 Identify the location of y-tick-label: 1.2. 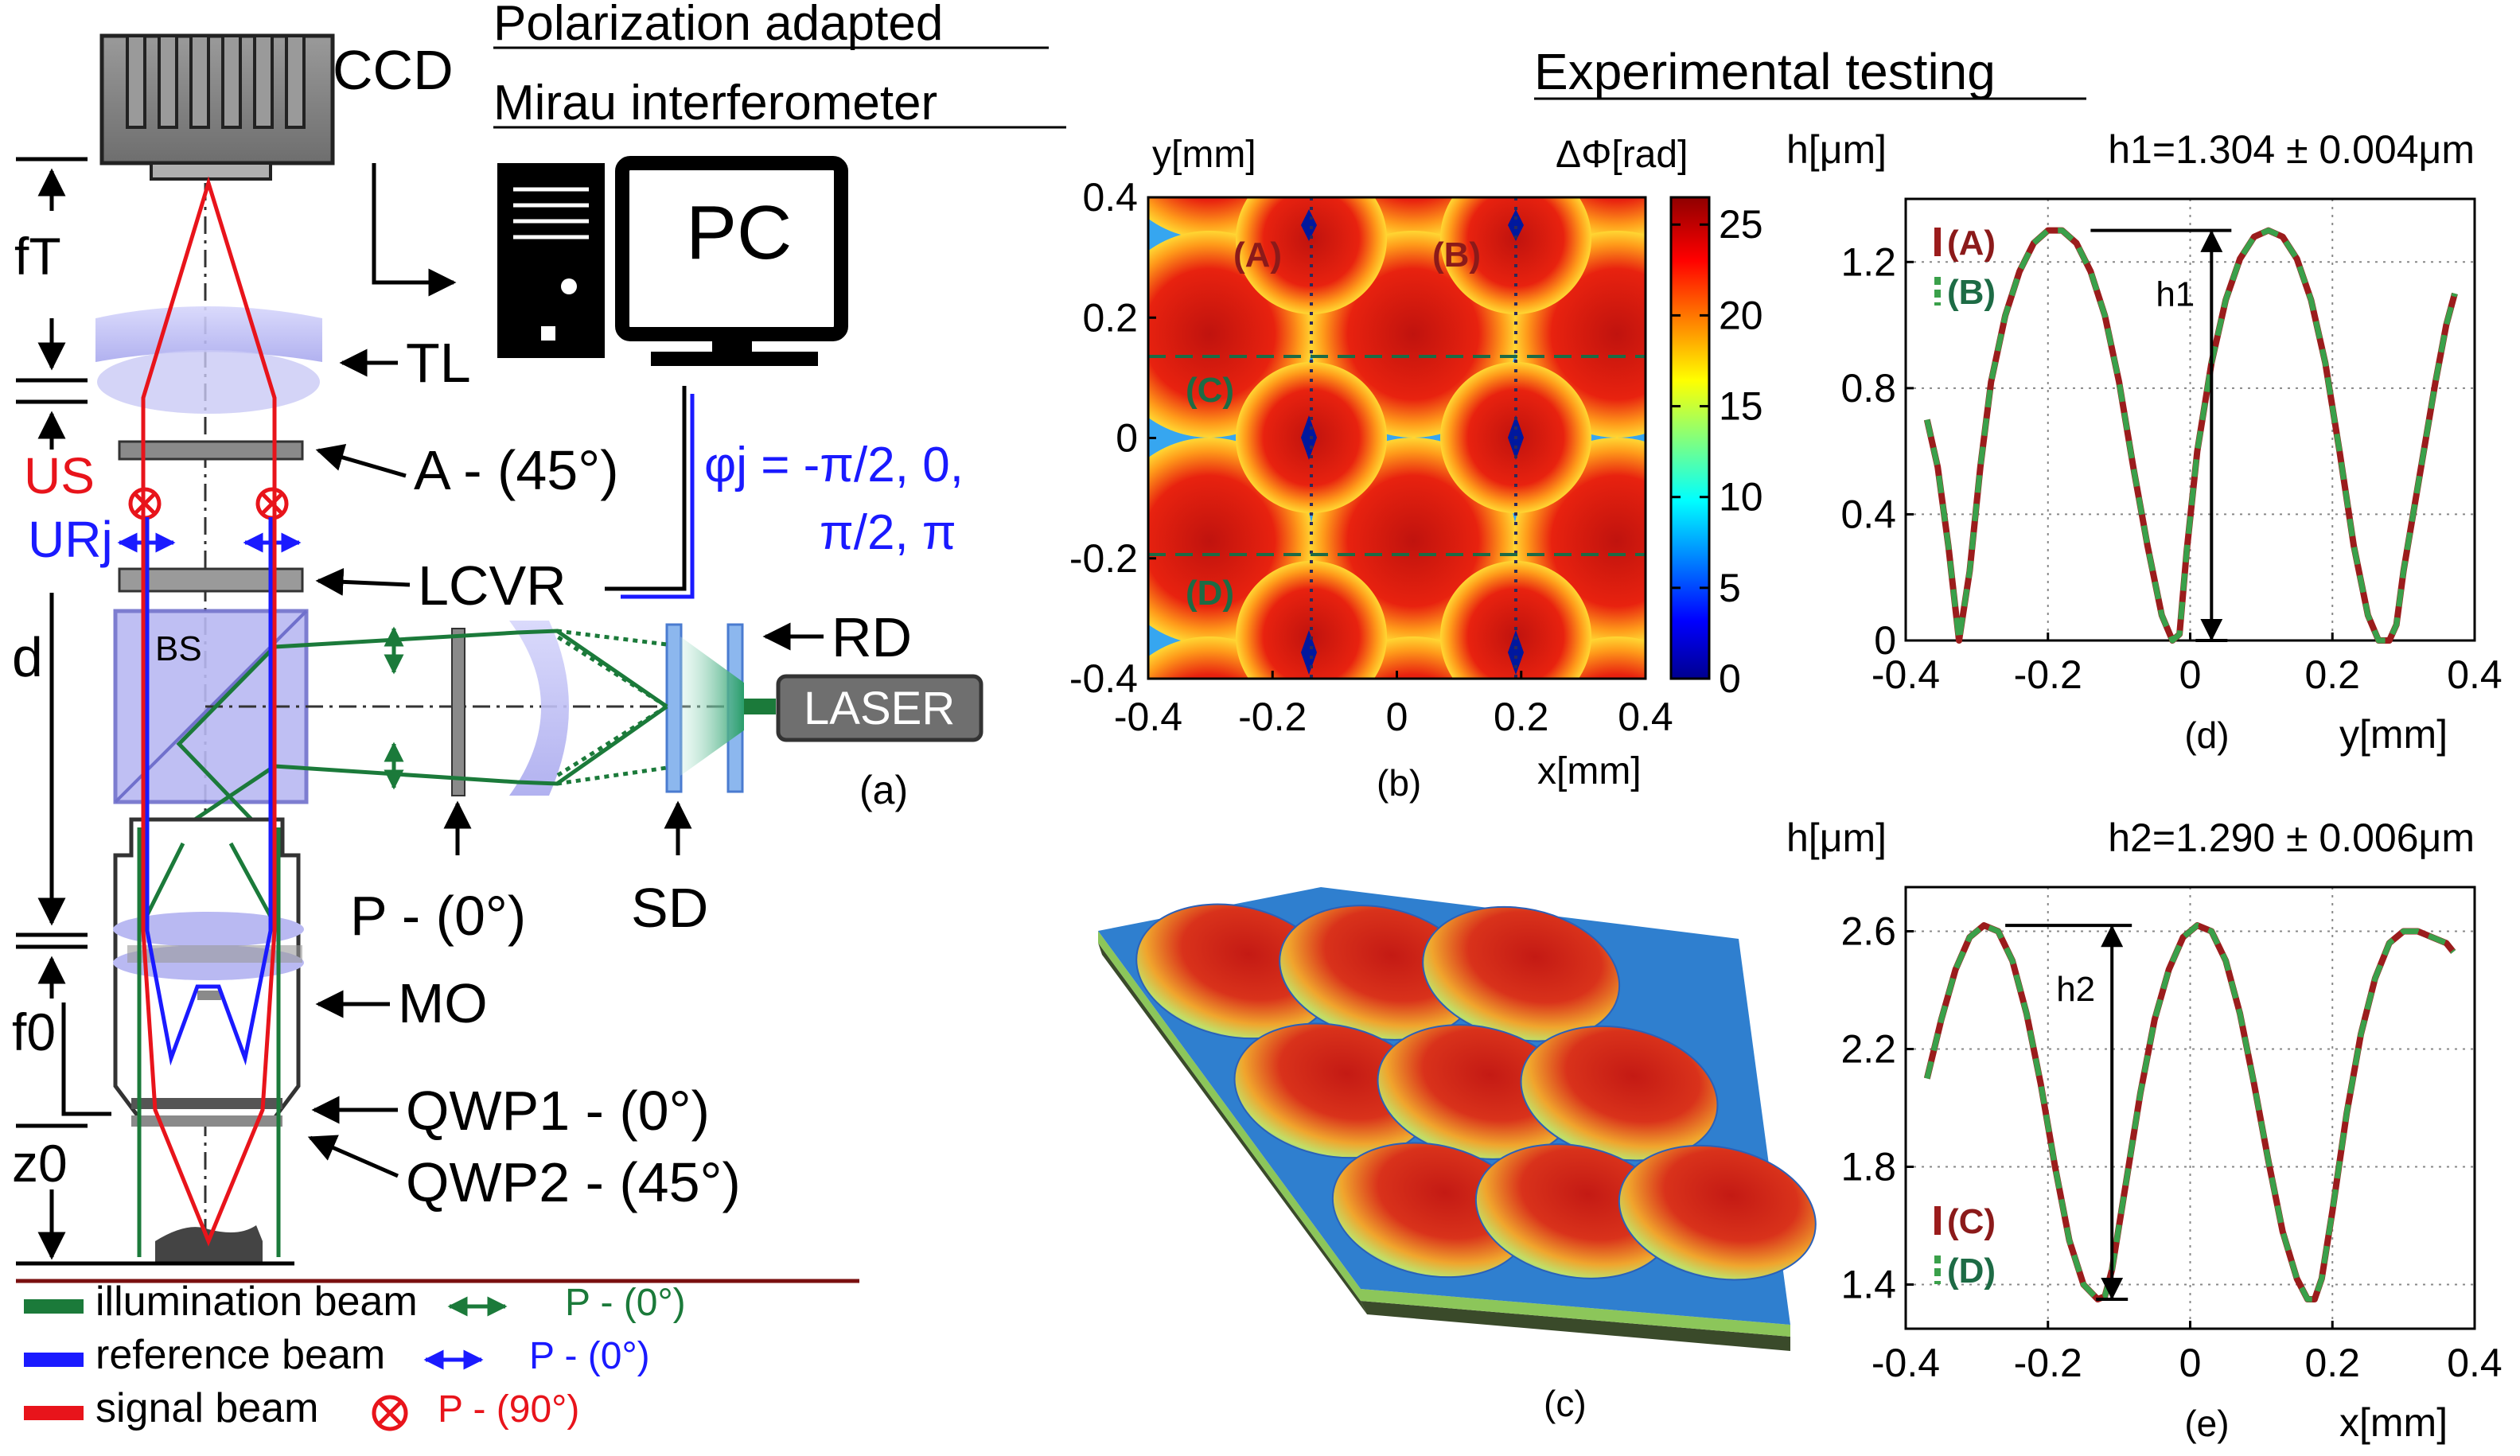
(1868, 261).